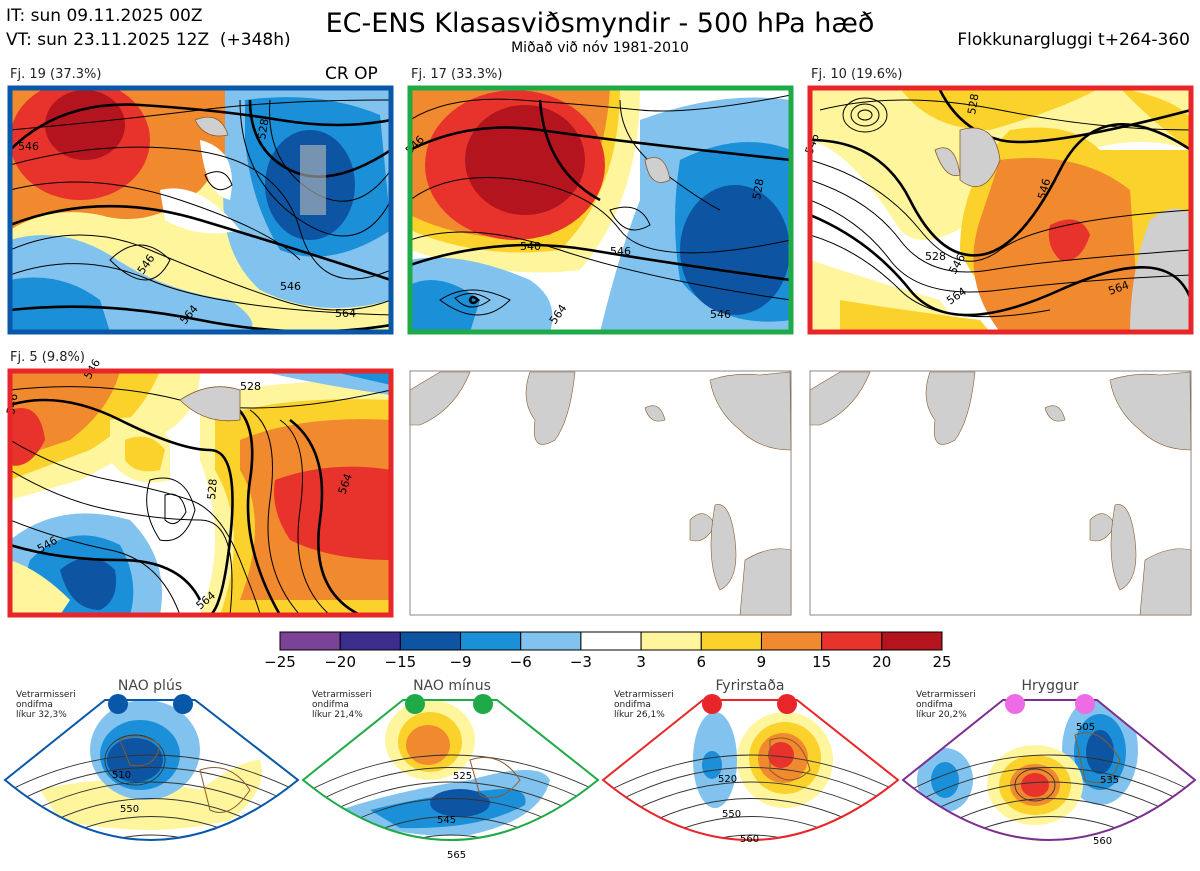  Describe the element at coordinates (1085, 704) in the screenshot. I see `regime-4-dot-right` at that location.